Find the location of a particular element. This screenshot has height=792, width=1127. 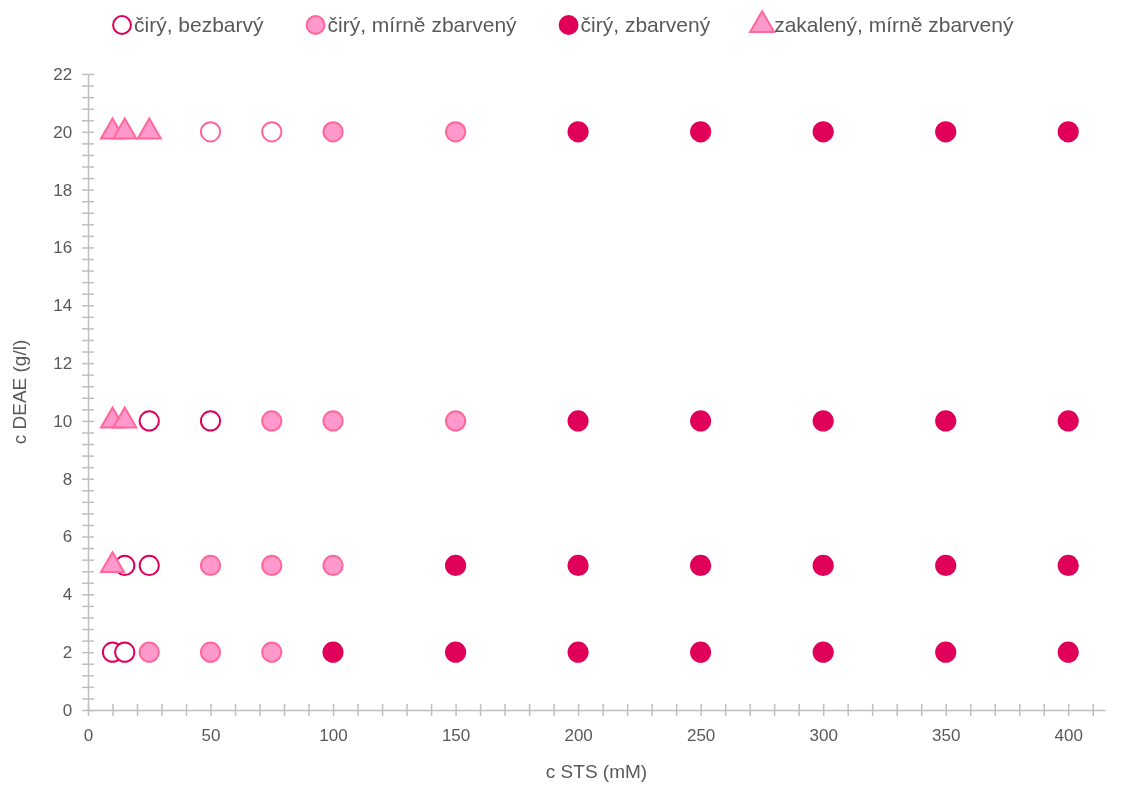

x-tick-label: 200 is located at coordinates (578, 736).